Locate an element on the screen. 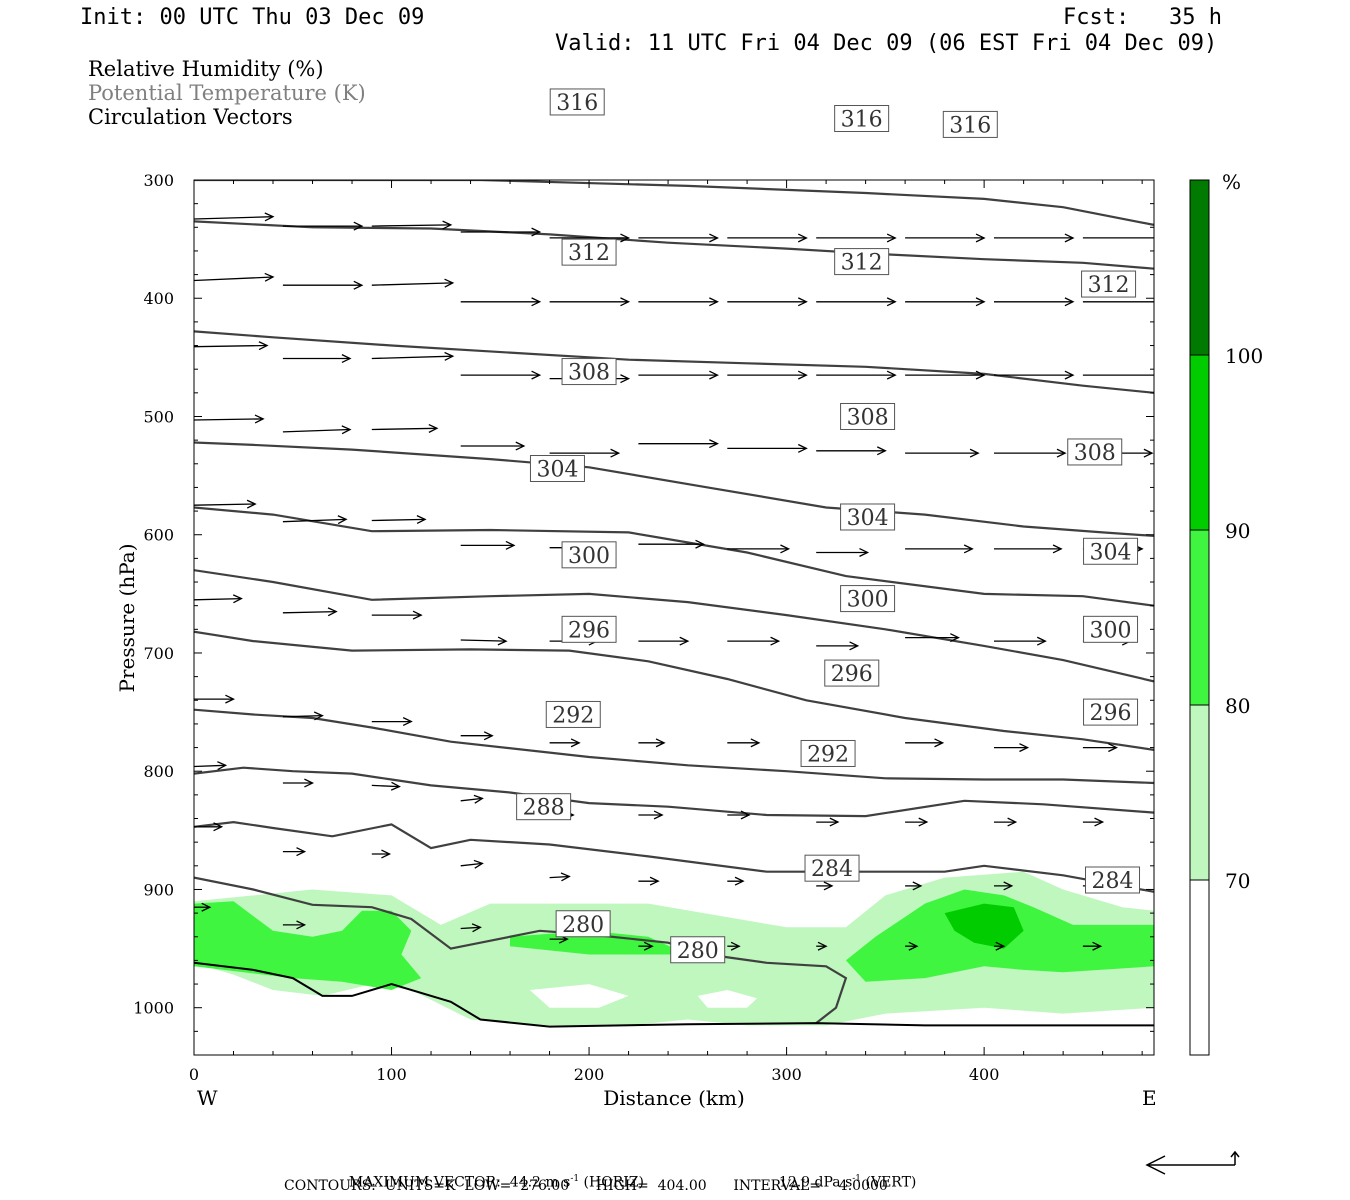 The width and height of the screenshot is (1350, 1200). y-tick-label: 700 is located at coordinates (158, 653).